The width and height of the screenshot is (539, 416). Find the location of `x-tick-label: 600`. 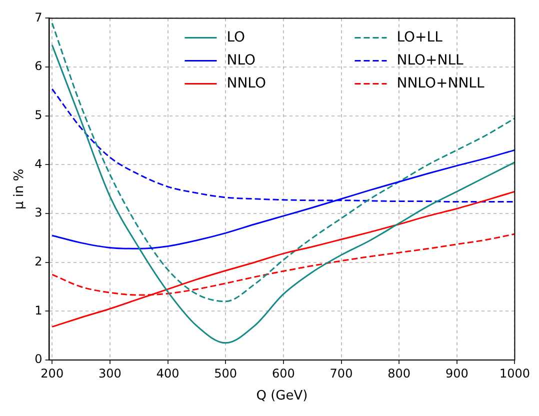

x-tick-label: 600 is located at coordinates (283, 373).